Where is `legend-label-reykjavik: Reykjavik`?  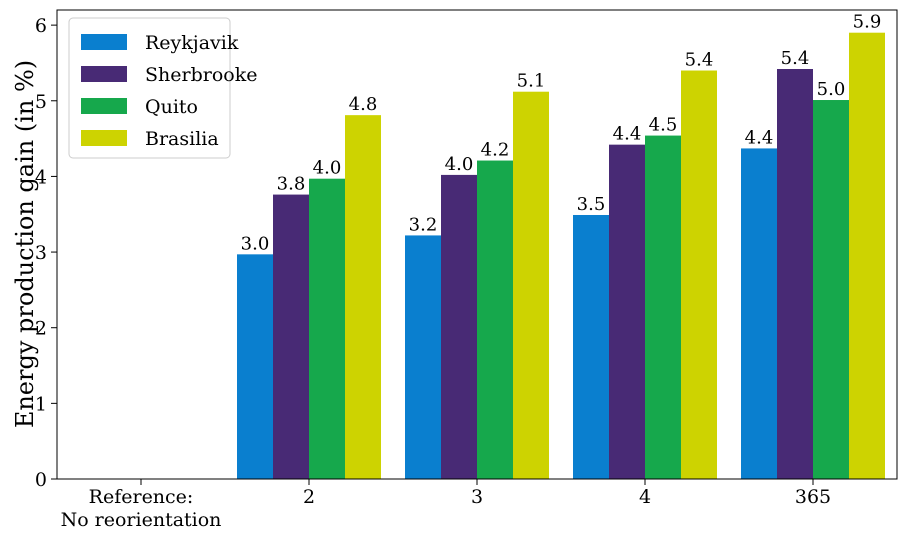 legend-label-reykjavik: Reykjavik is located at coordinates (192, 43).